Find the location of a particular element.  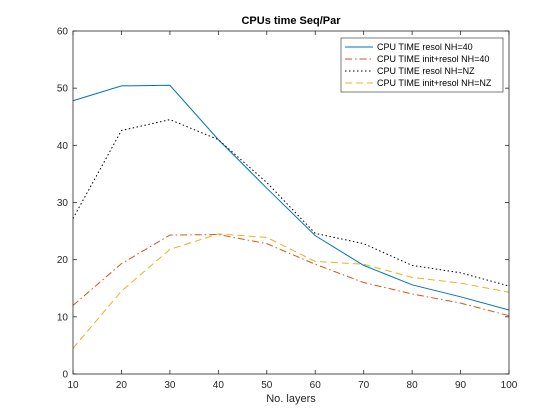

x-tick-label: 90 is located at coordinates (461, 385).